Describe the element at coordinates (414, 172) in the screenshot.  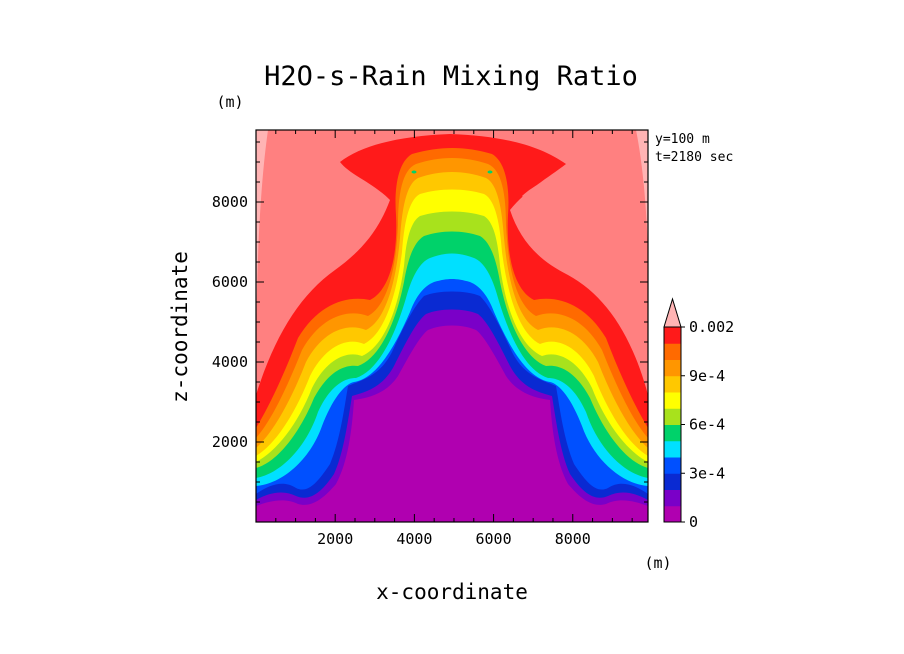
I see `contour-speck-left` at that location.